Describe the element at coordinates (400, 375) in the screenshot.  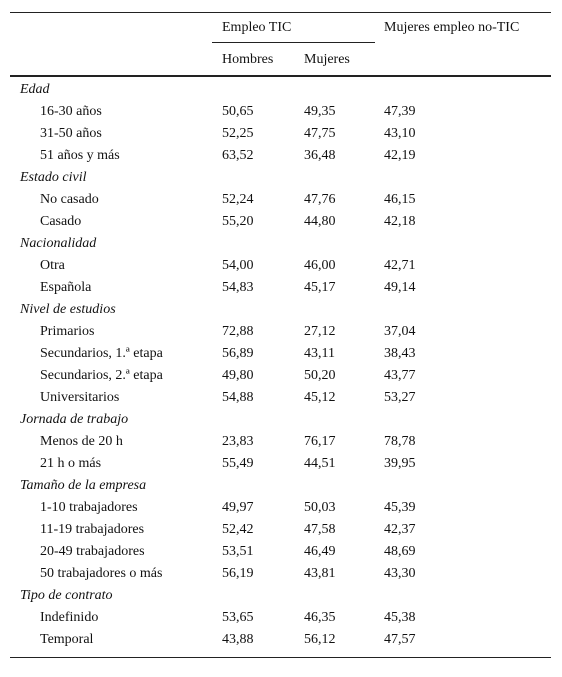
I see `cell-women-non-ict: 43,77` at that location.